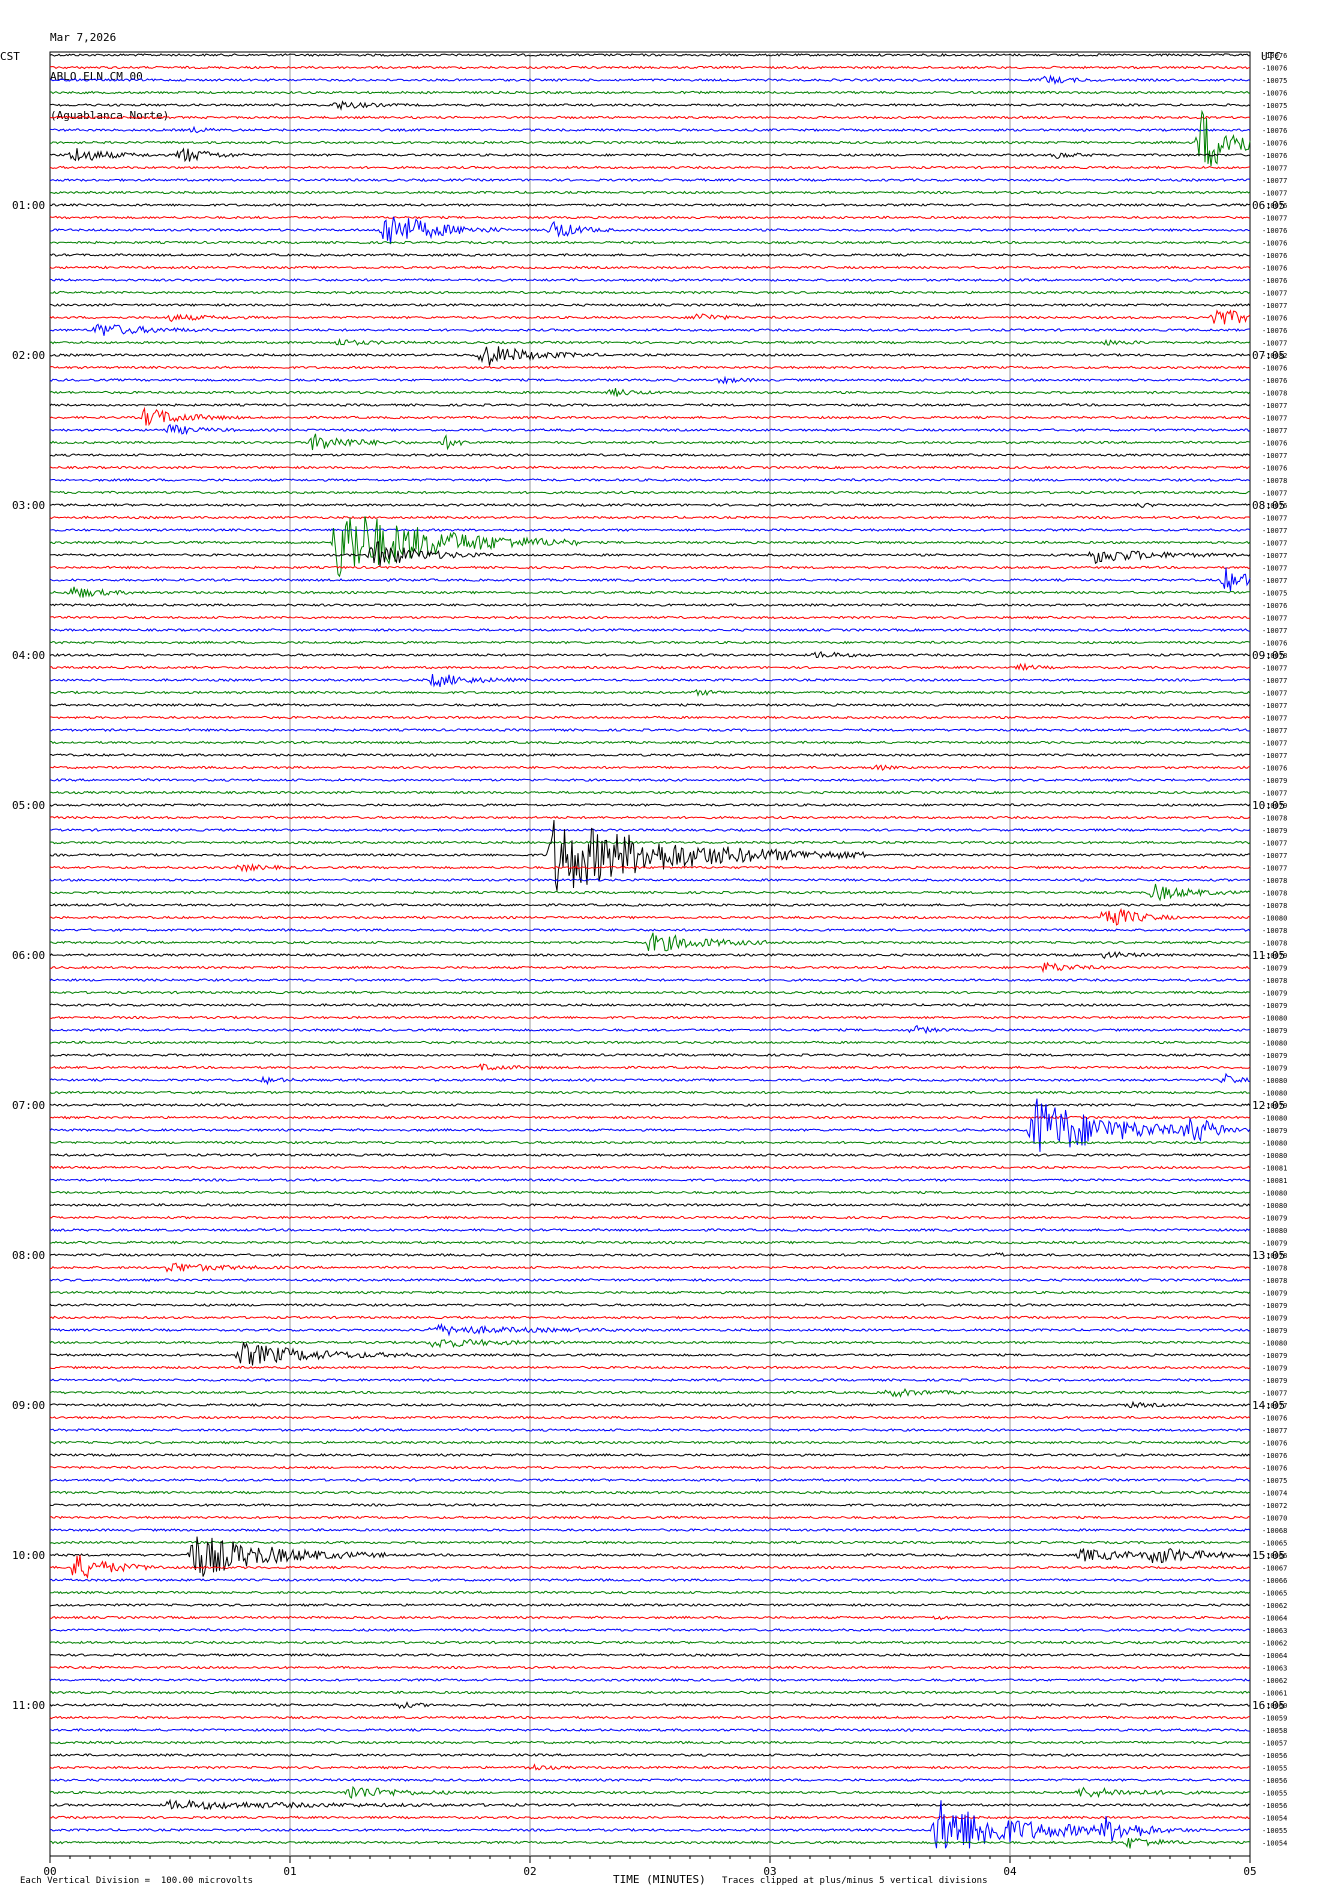 The height and width of the screenshot is (1894, 1330). Describe the element at coordinates (1274, 1706) in the screenshot. I see `offset-label: -10060` at that location.